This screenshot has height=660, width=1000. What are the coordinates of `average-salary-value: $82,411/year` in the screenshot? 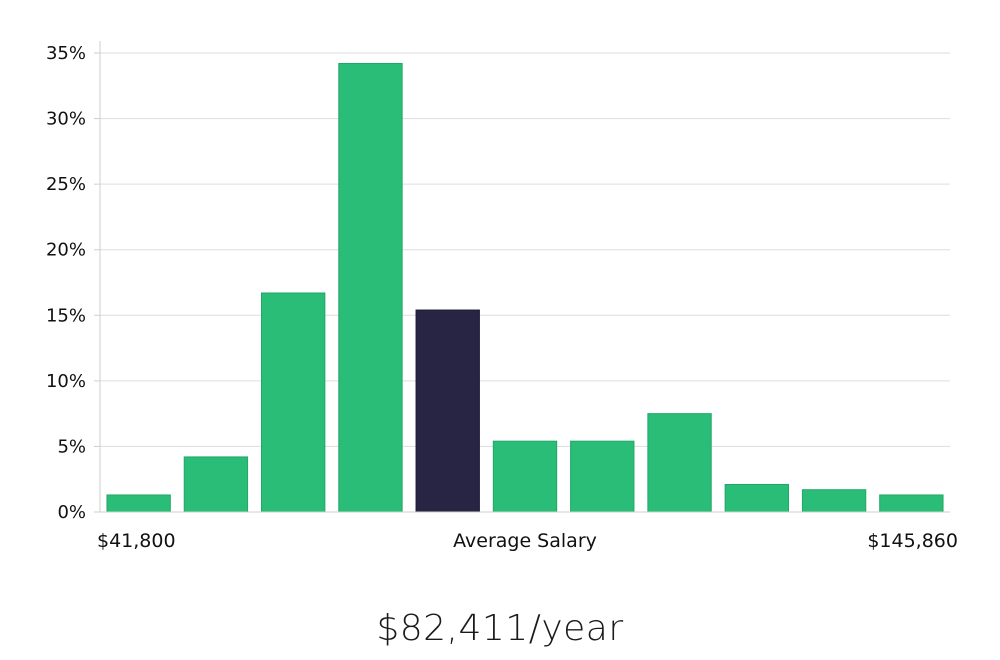 It's located at (500, 628).